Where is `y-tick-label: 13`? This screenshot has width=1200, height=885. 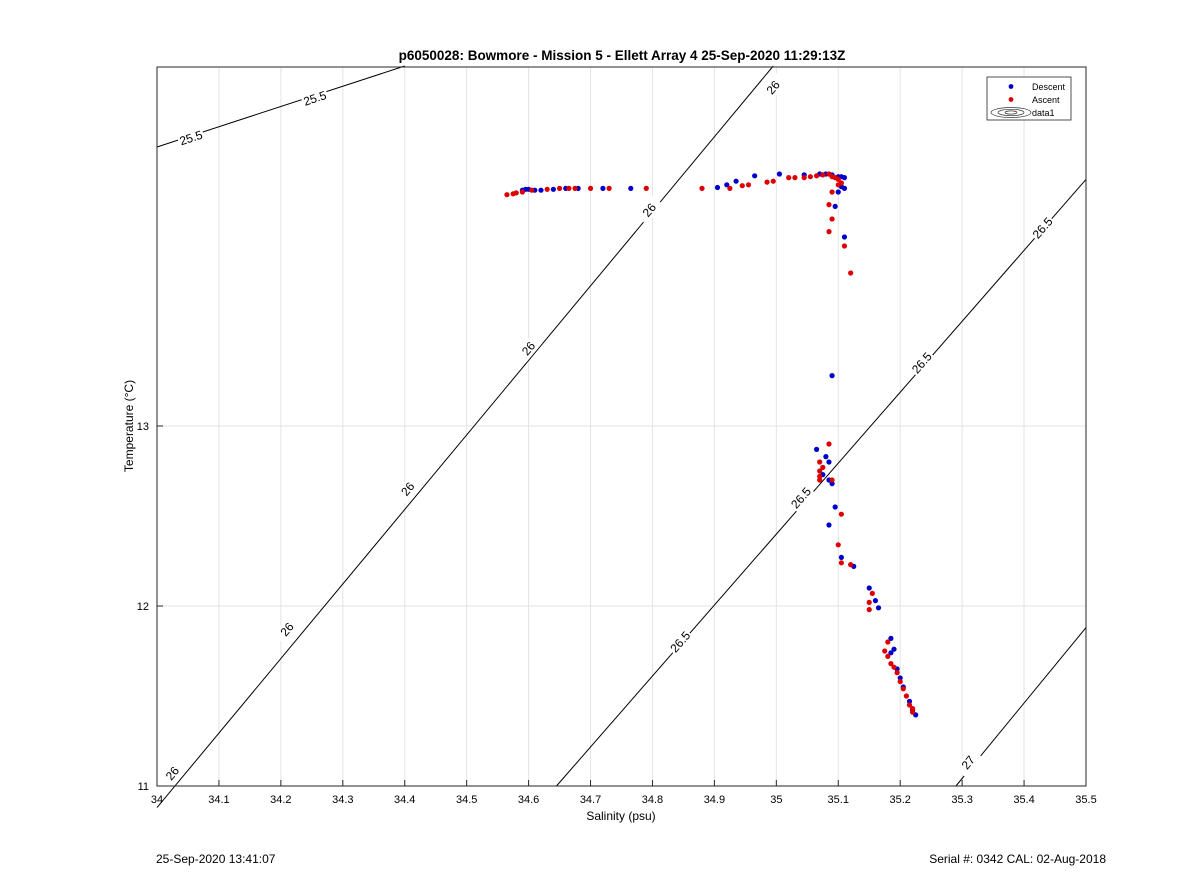
y-tick-label: 13 is located at coordinates (143, 427).